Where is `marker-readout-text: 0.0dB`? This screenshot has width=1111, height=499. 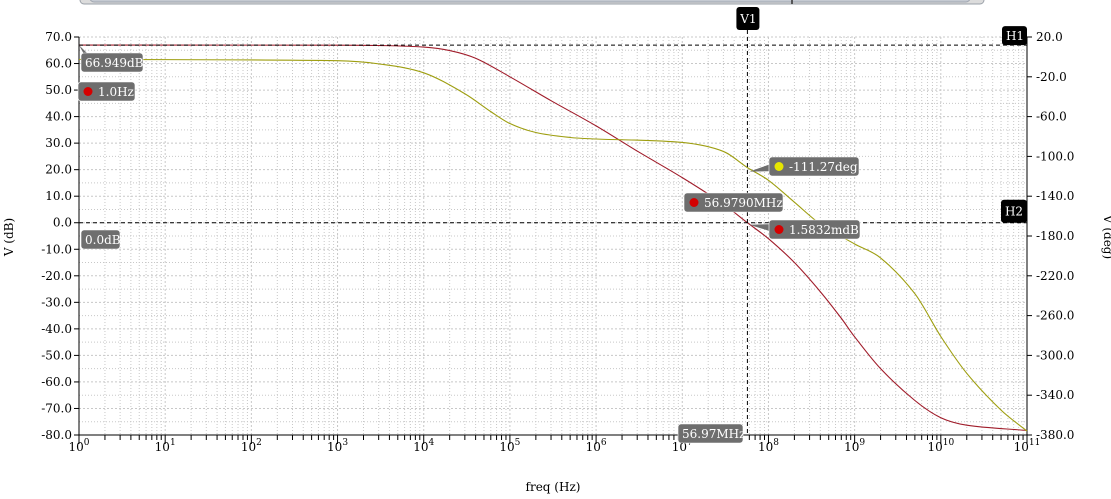 marker-readout-text: 0.0dB is located at coordinates (103, 240).